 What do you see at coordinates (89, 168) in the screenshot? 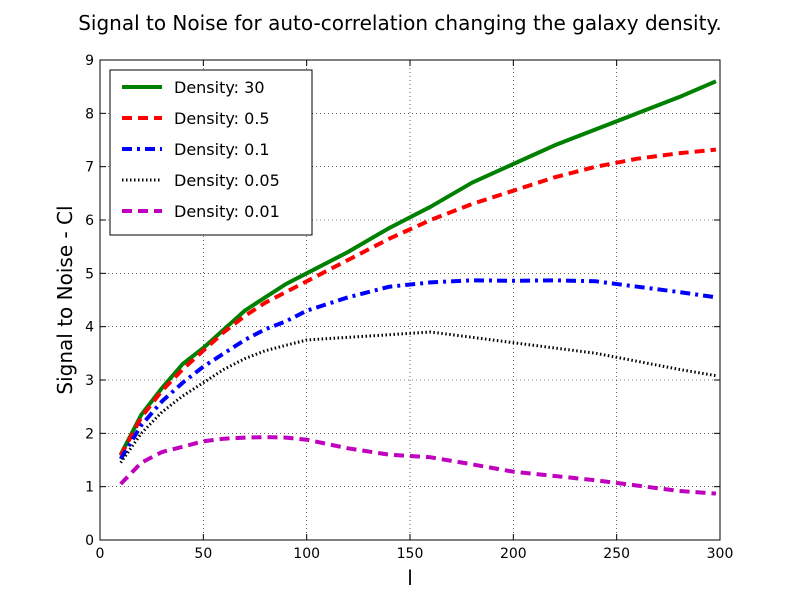
I see `y-tick-label: 7` at bounding box center [89, 168].